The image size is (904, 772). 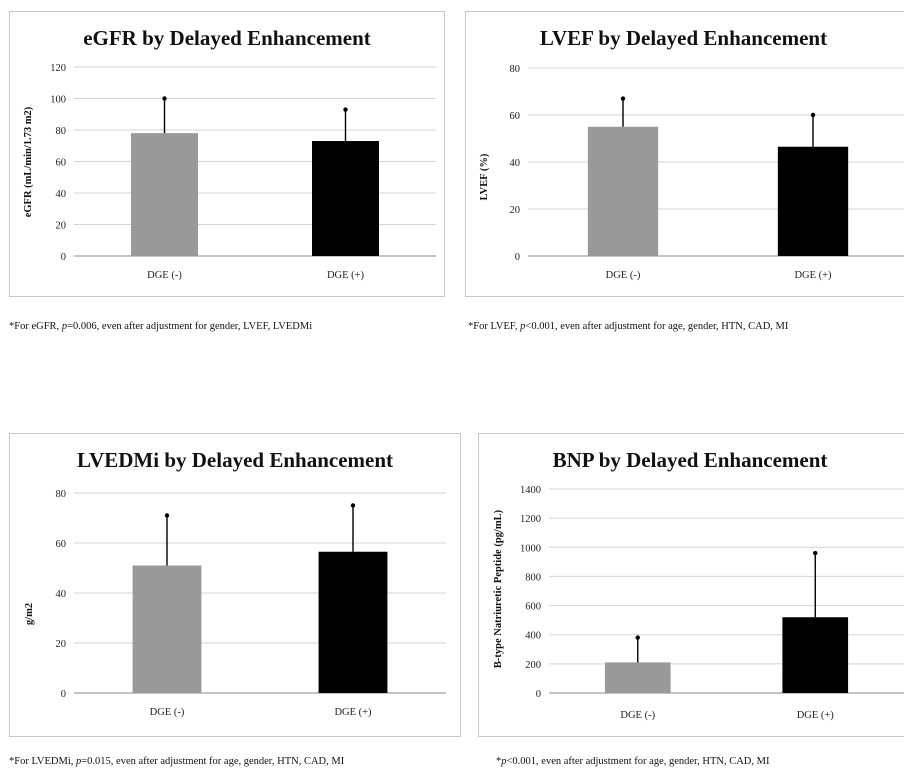 What do you see at coordinates (484, 176) in the screenshot?
I see `y-axis-label: LVEF (%)` at bounding box center [484, 176].